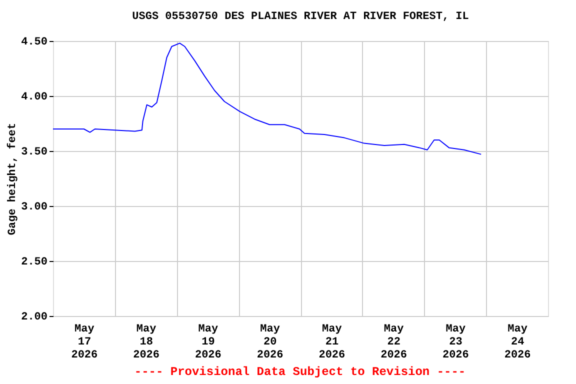  What do you see at coordinates (300, 372) in the screenshot?
I see `text: ---- Provisional Data Subject to Revision ----` at bounding box center [300, 372].